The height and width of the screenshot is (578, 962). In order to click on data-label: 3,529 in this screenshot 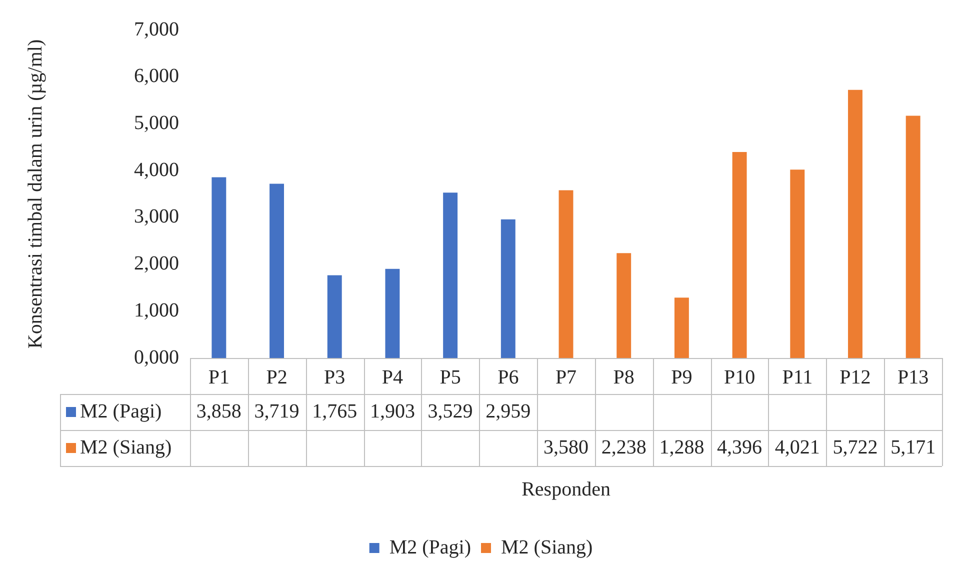, I will do `click(450, 411)`.